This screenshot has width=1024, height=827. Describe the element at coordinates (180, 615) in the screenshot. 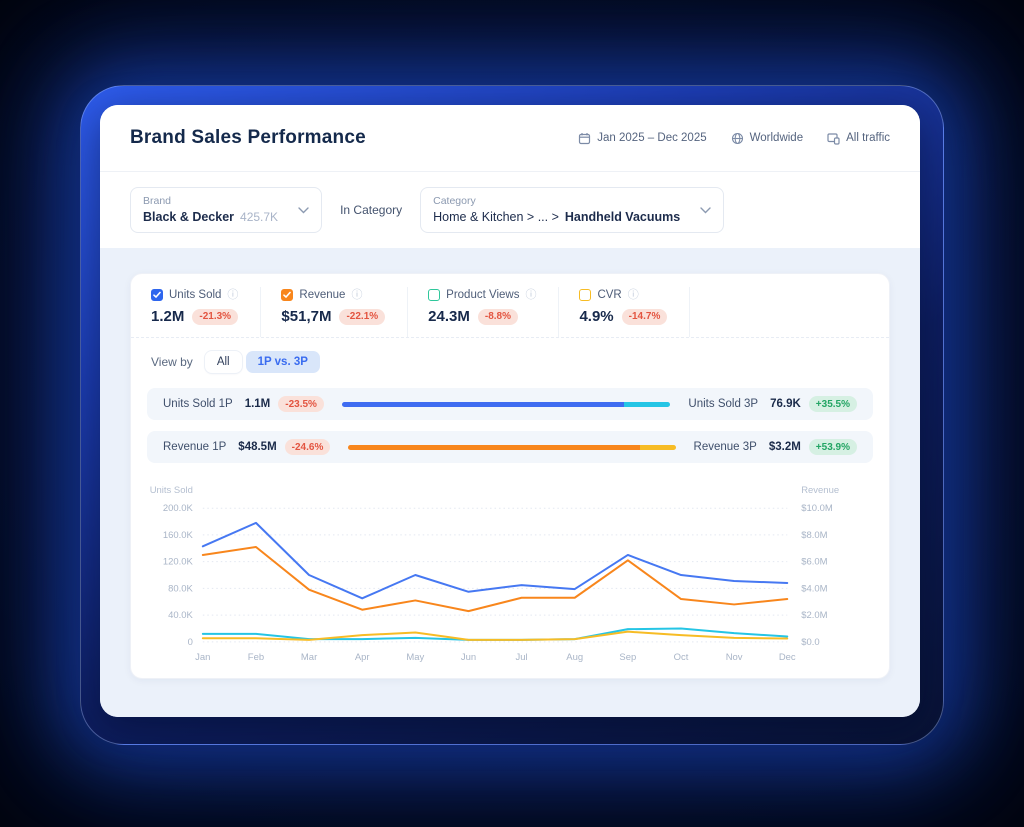

I see `svg-text: 40.0K` at that location.